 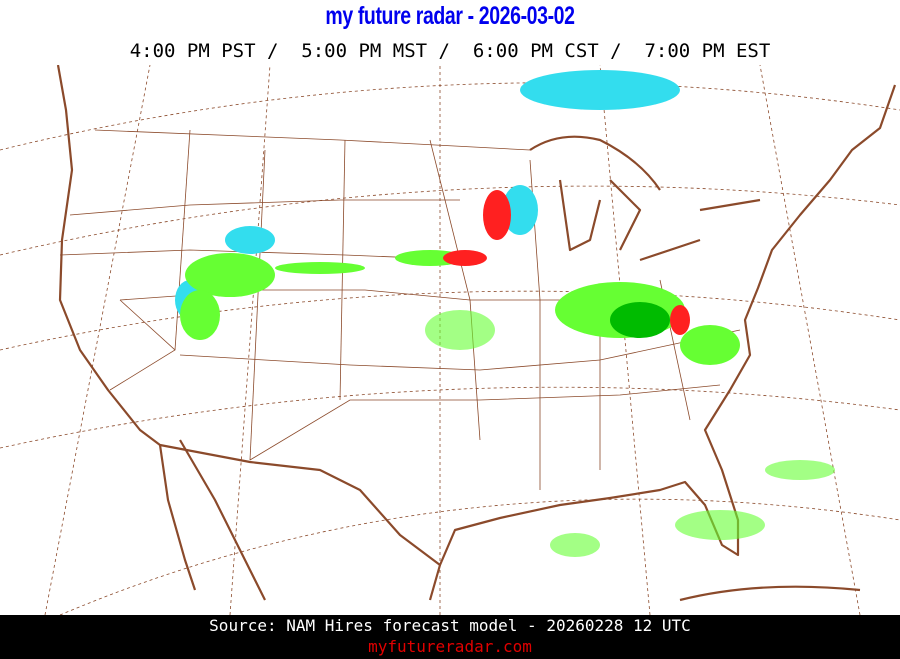 I want to click on cuba-coastline, so click(x=770, y=593).